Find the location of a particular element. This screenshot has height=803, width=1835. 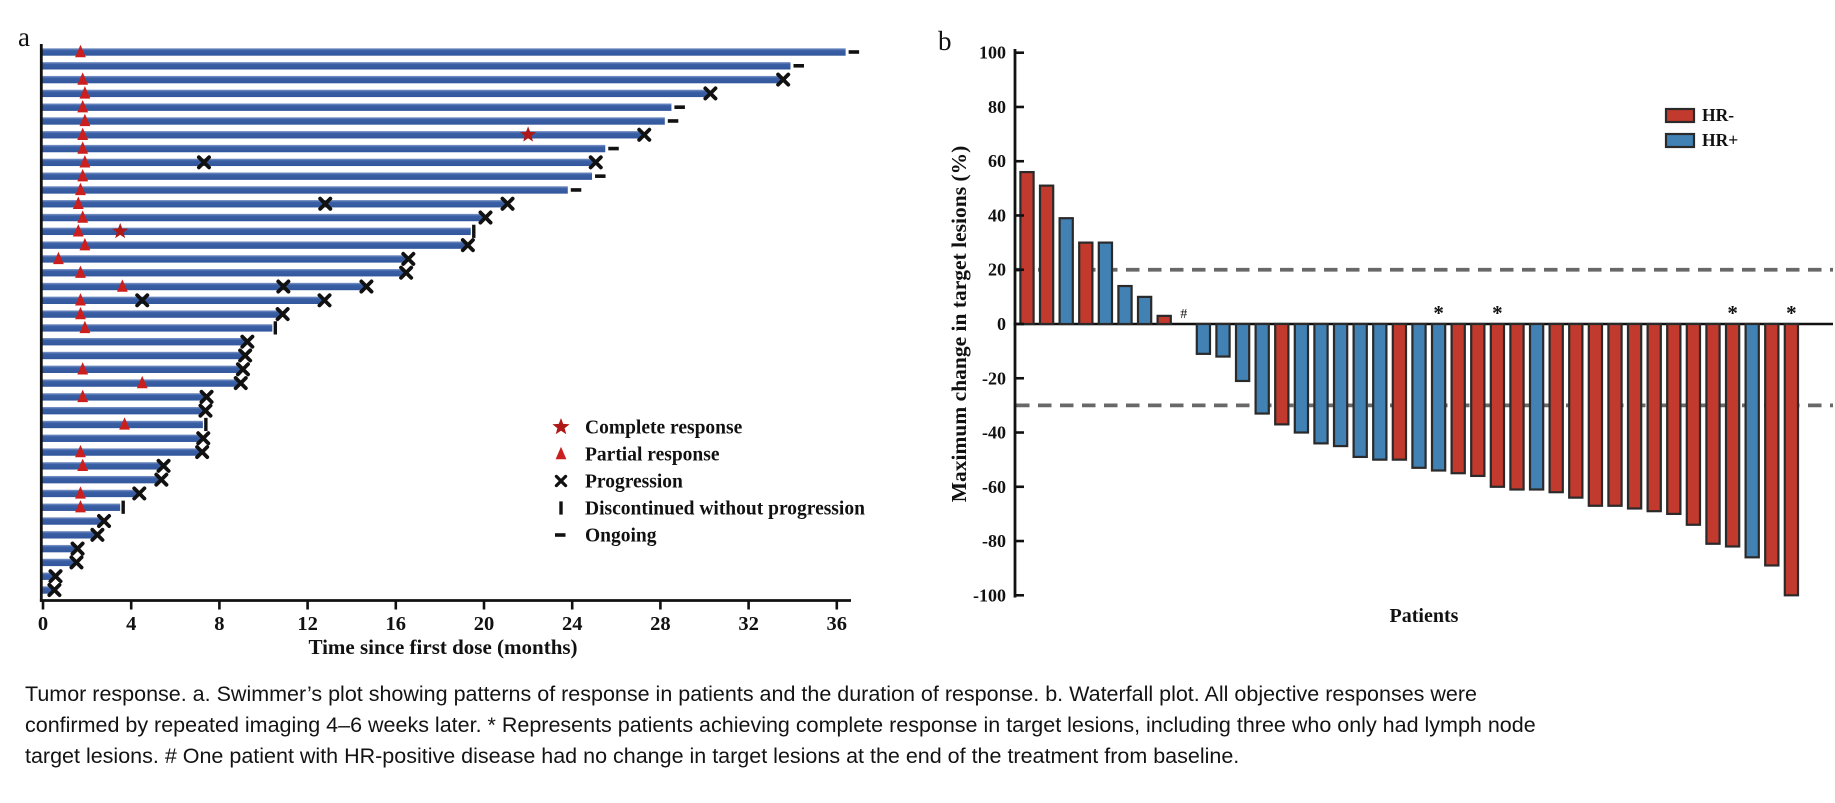

b-y-tick-label: -100 is located at coordinates (989, 595).